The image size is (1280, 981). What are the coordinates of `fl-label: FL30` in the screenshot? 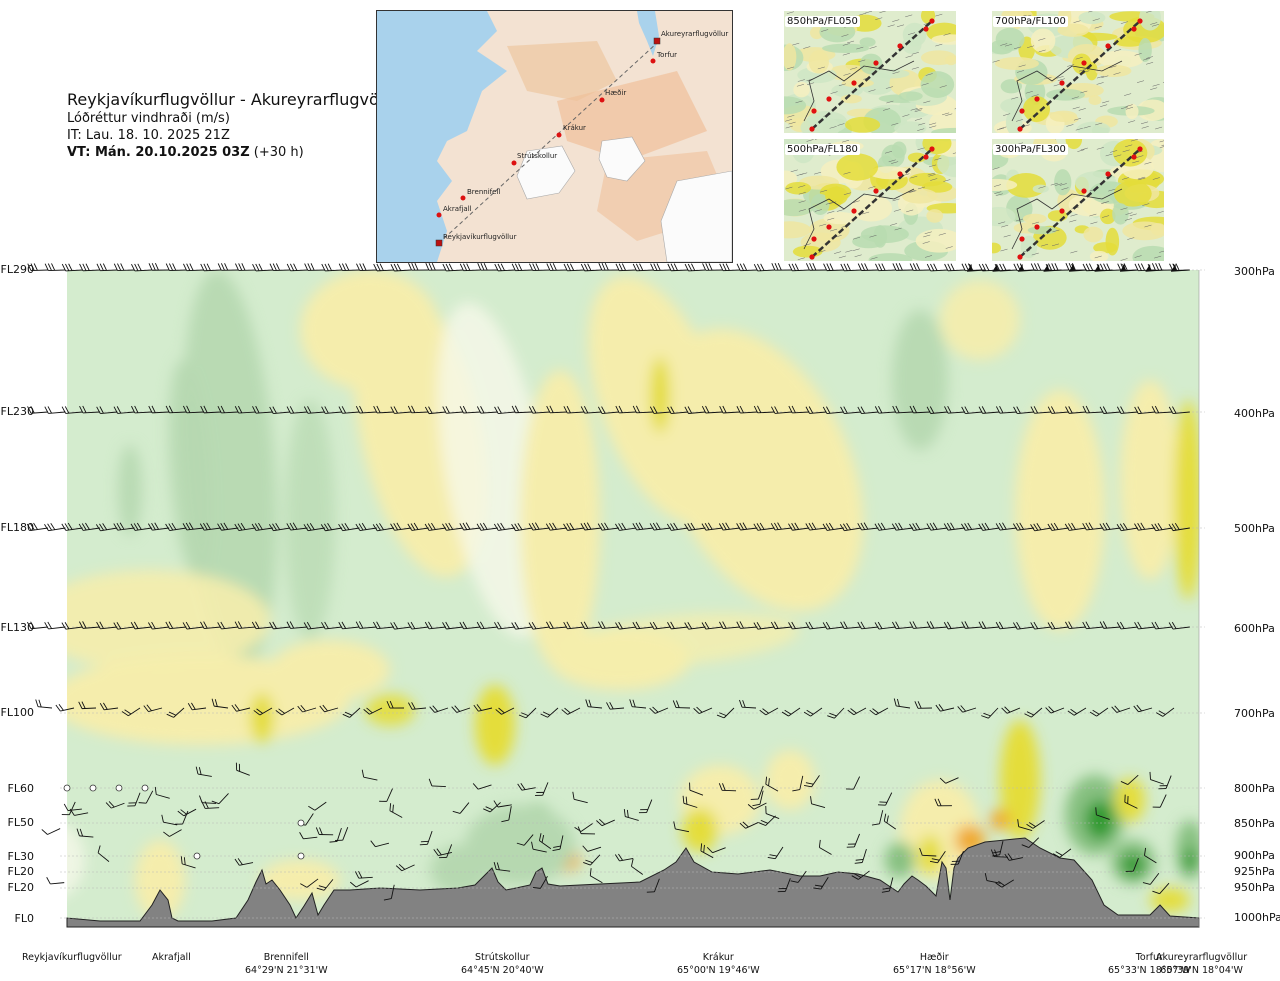 It's located at (20, 856).